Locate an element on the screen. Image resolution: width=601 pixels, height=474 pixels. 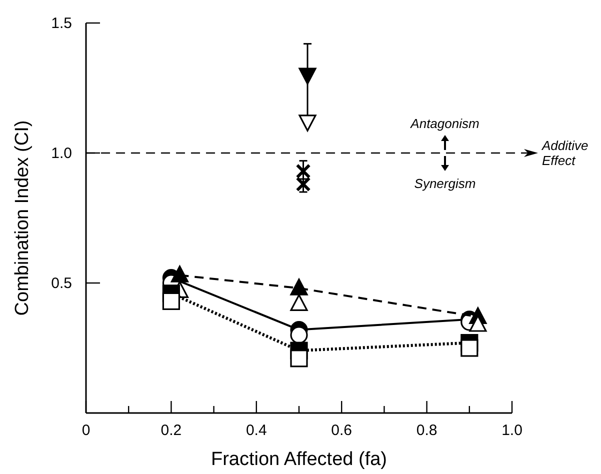
x-tick-label: 1.0 is located at coordinates (512, 430).